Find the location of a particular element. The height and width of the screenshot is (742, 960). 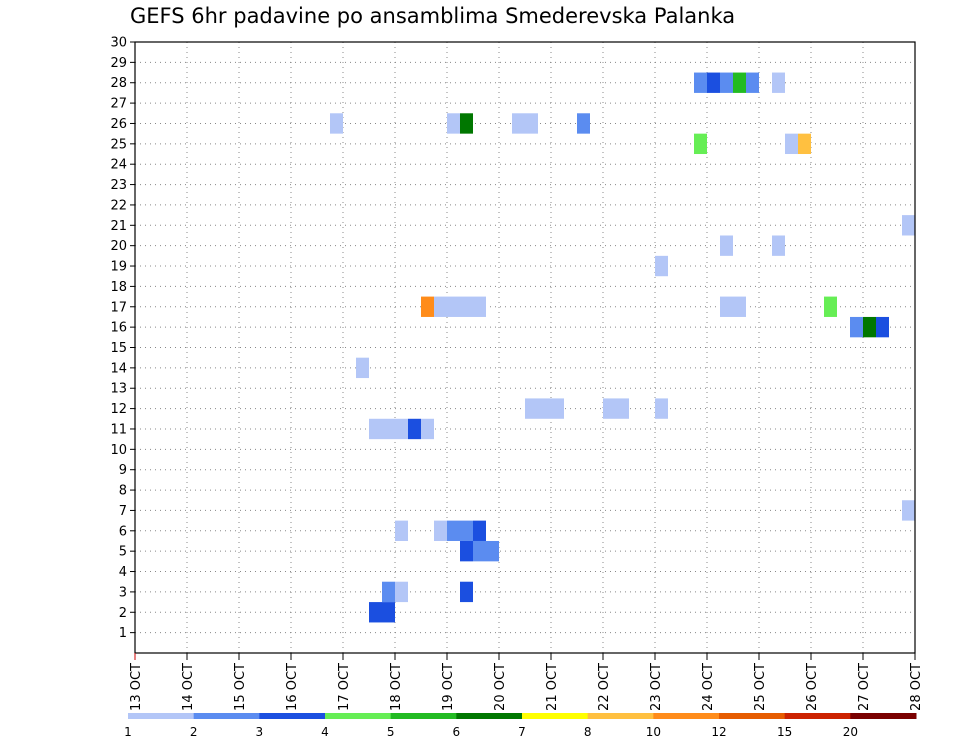

colorbar-label: 8 is located at coordinates (588, 732).